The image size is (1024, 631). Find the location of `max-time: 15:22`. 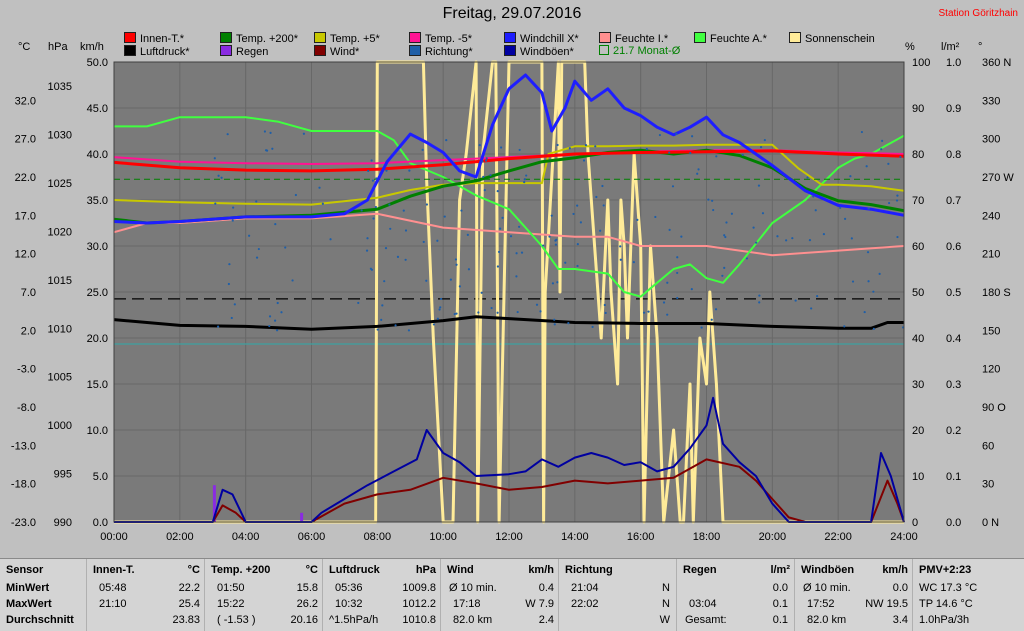

max-time: 15:22 is located at coordinates (231, 604).